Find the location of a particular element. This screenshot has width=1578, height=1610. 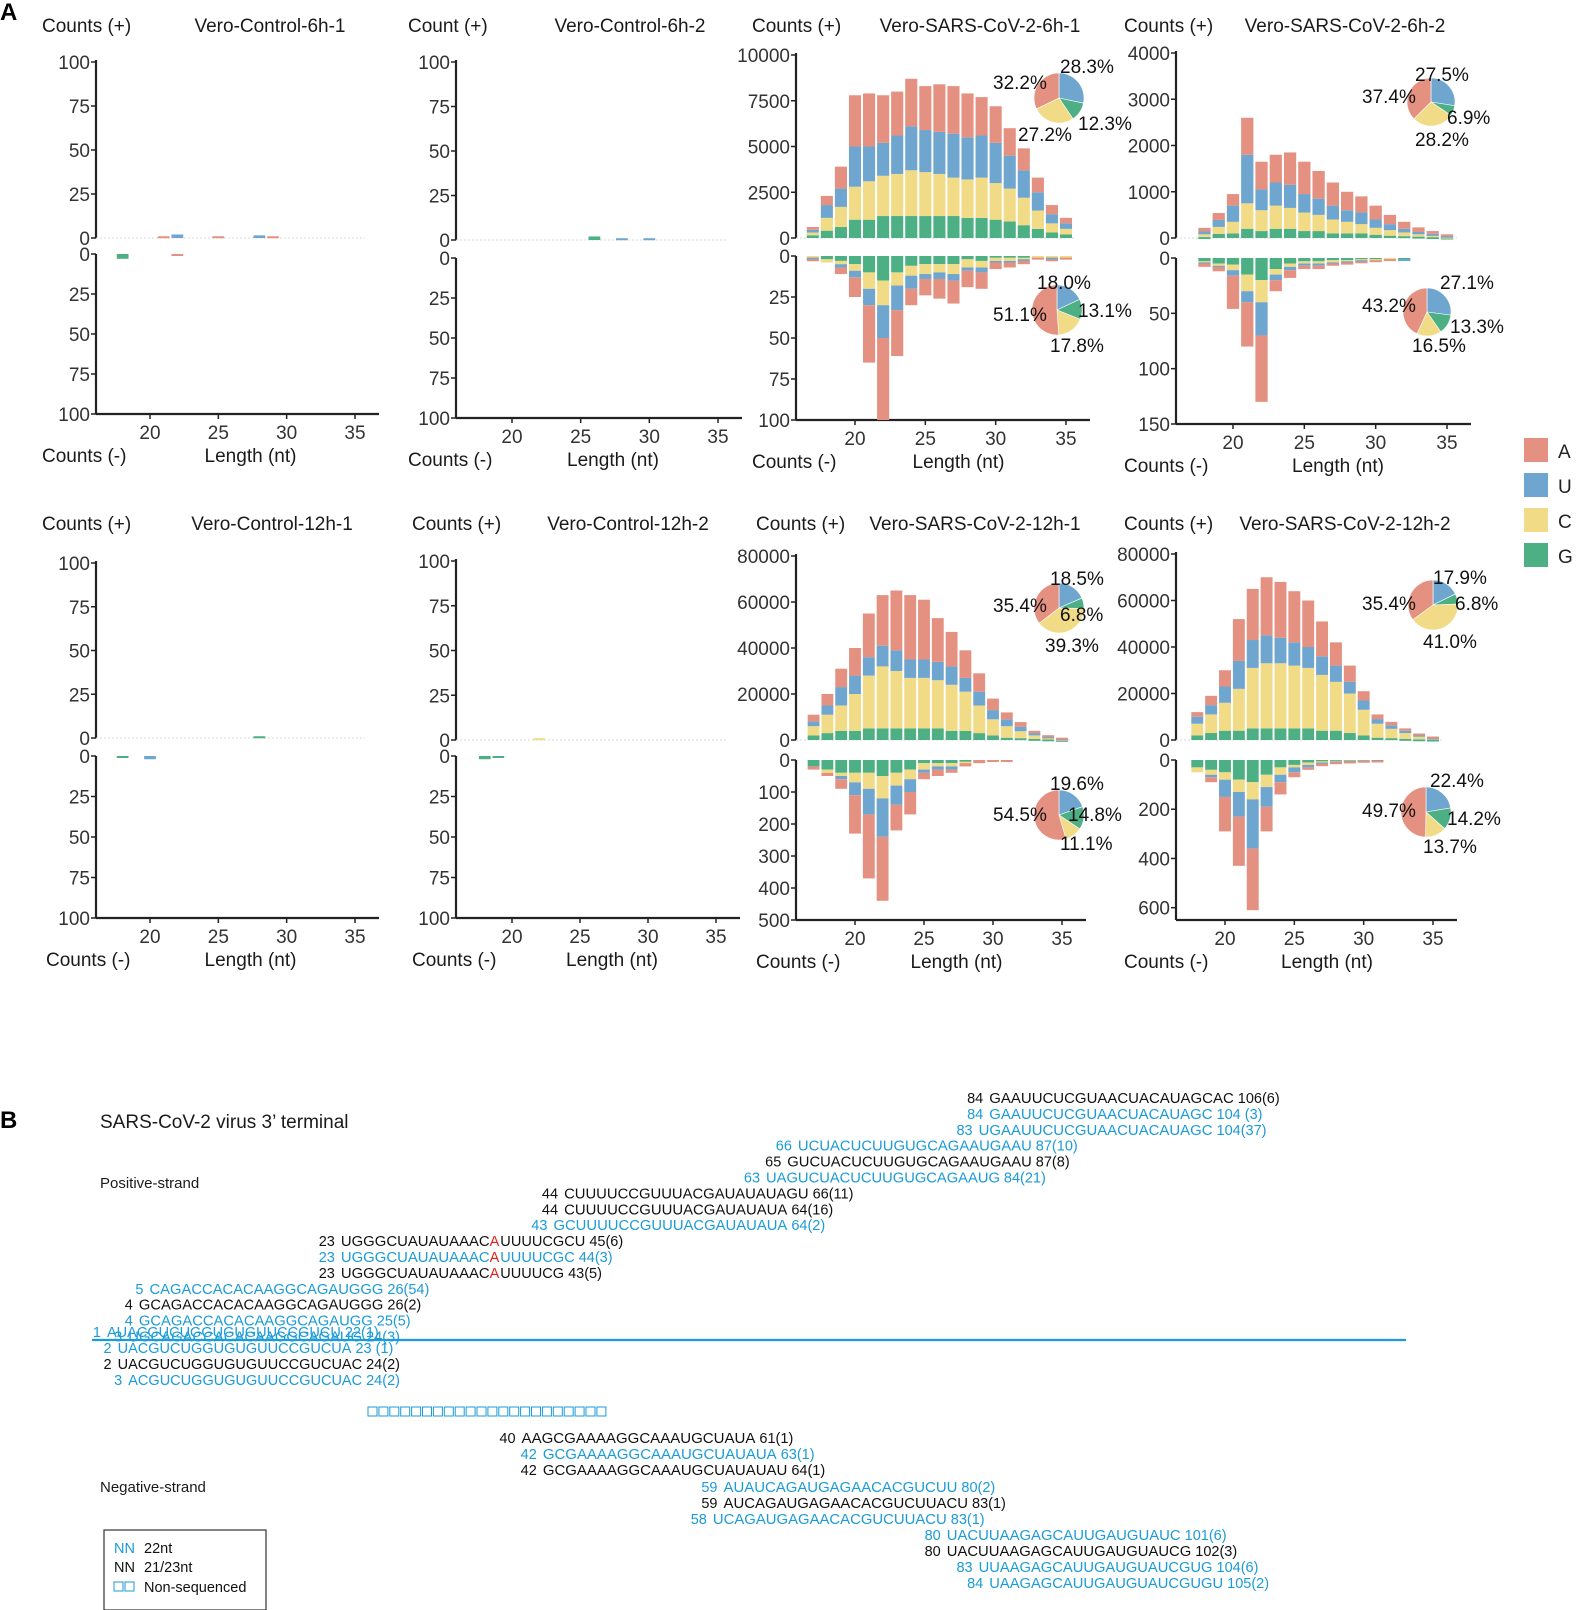

legend-swatch-U is located at coordinates (1536, 485).